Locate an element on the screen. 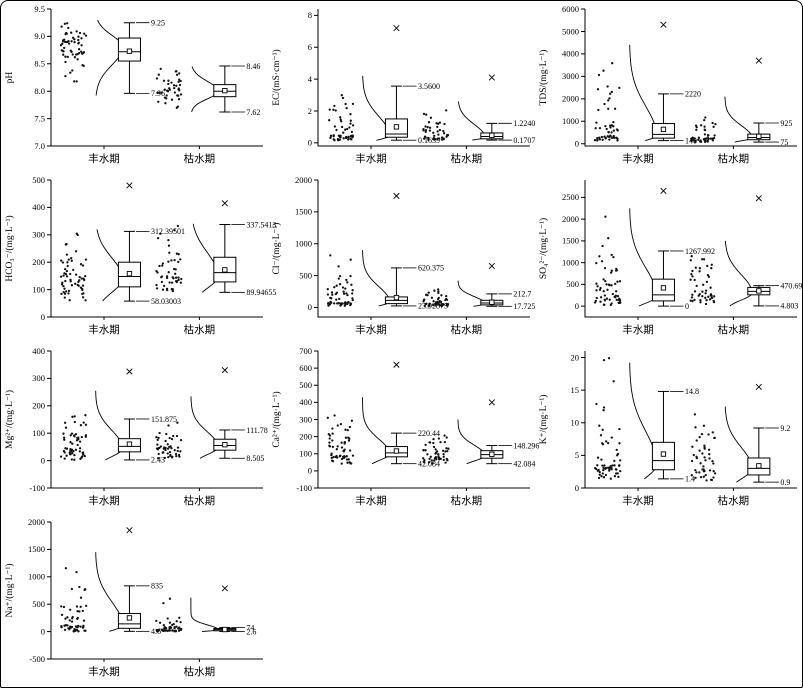 The image size is (803, 688). ec-ylabel: EC/(mS·cm⁻¹) is located at coordinates (276, 77).